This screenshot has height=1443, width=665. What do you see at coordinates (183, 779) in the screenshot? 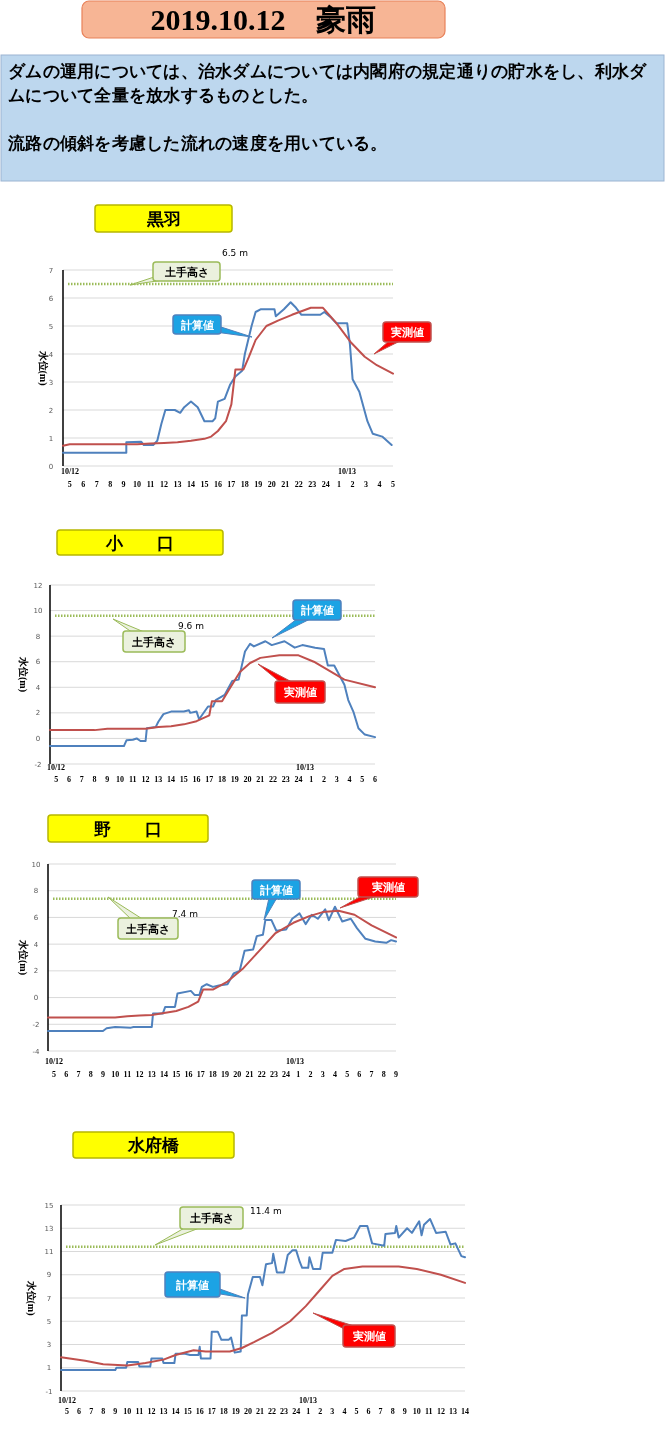
I see `x-tick-label: 15` at bounding box center [183, 779].